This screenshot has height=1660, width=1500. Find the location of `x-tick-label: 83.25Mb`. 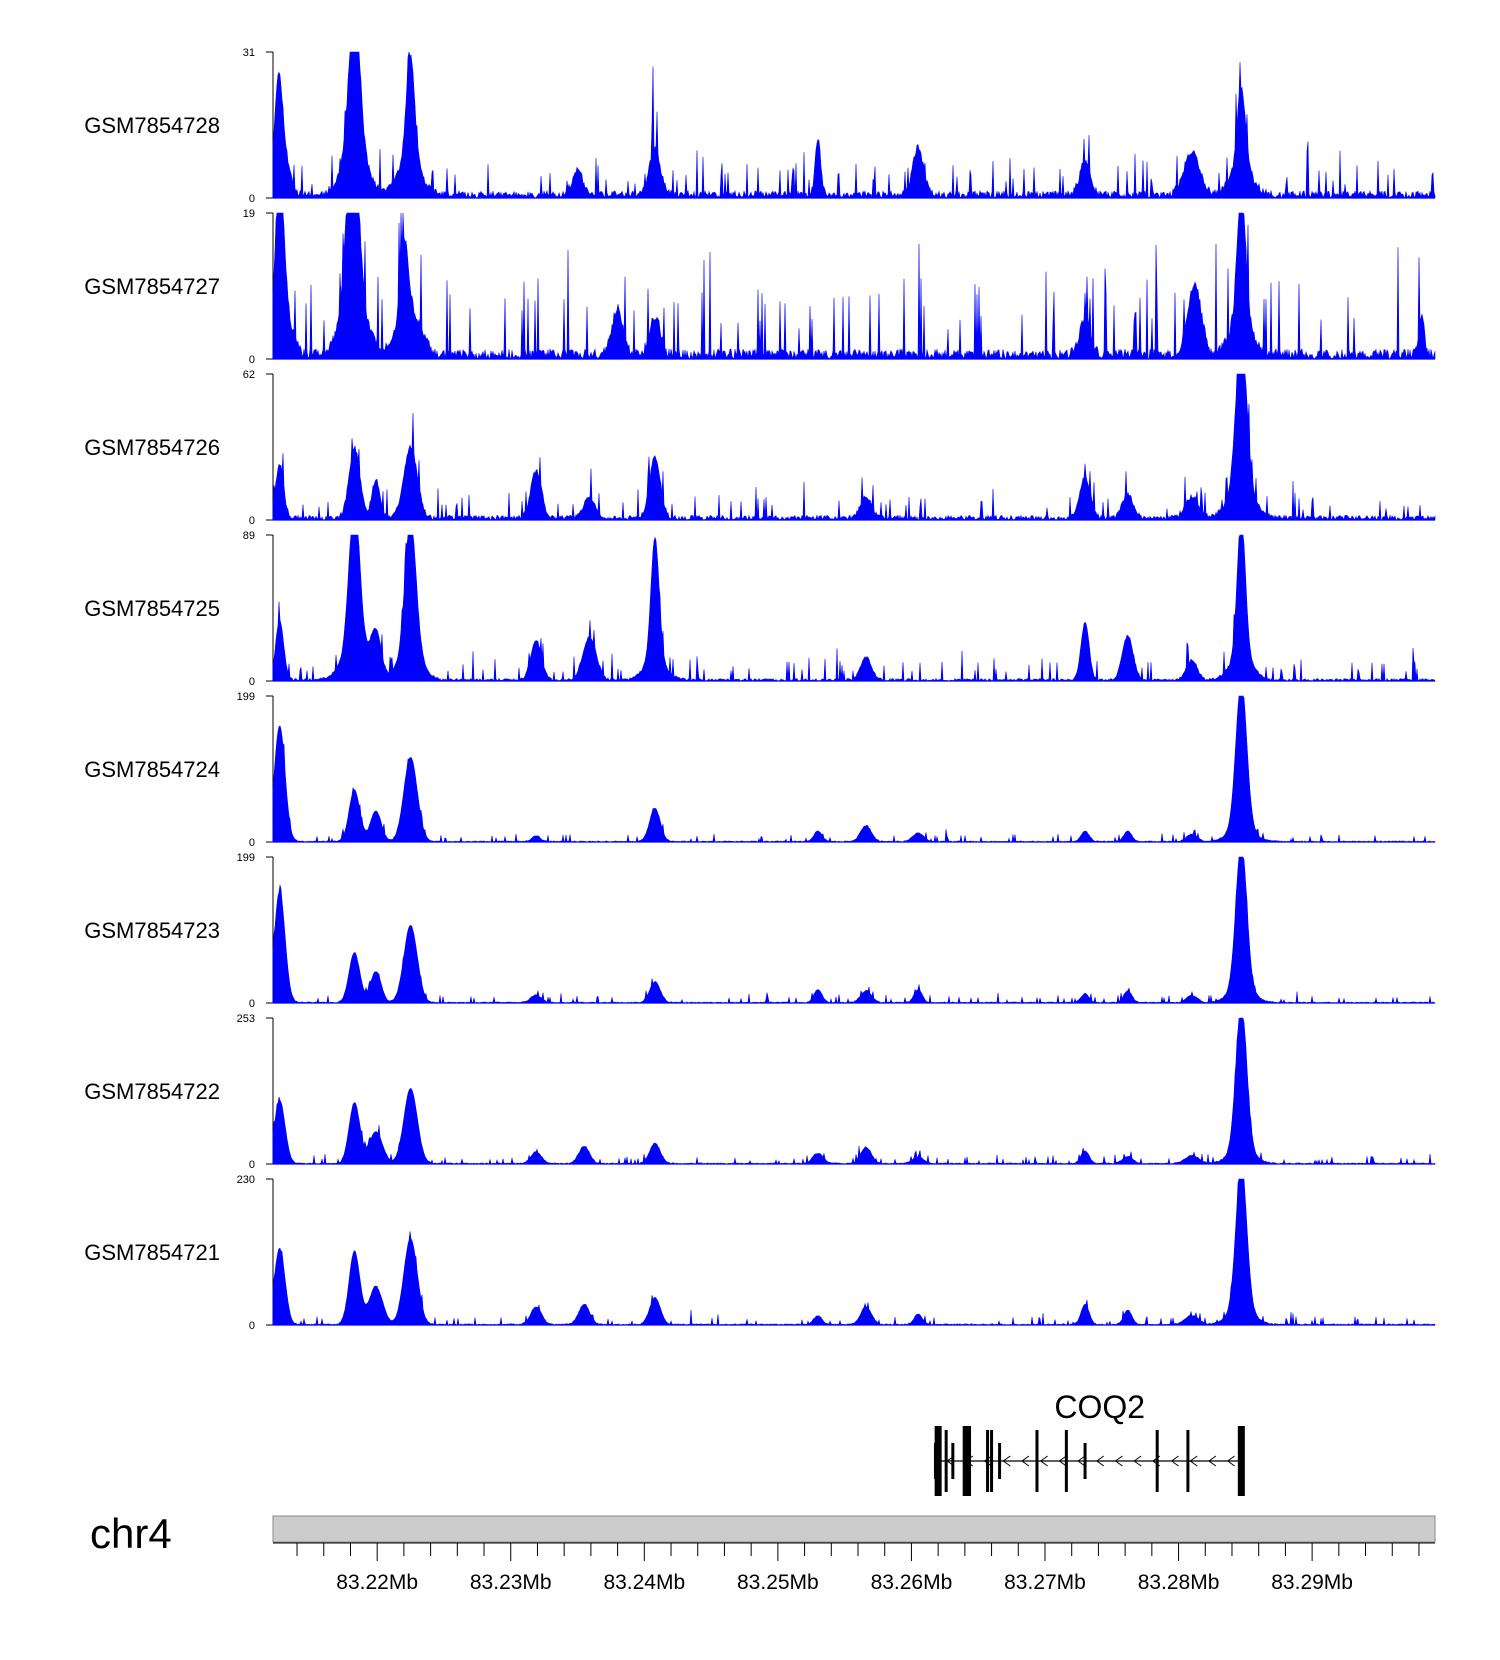

x-tick-label: 83.25Mb is located at coordinates (778, 1582).